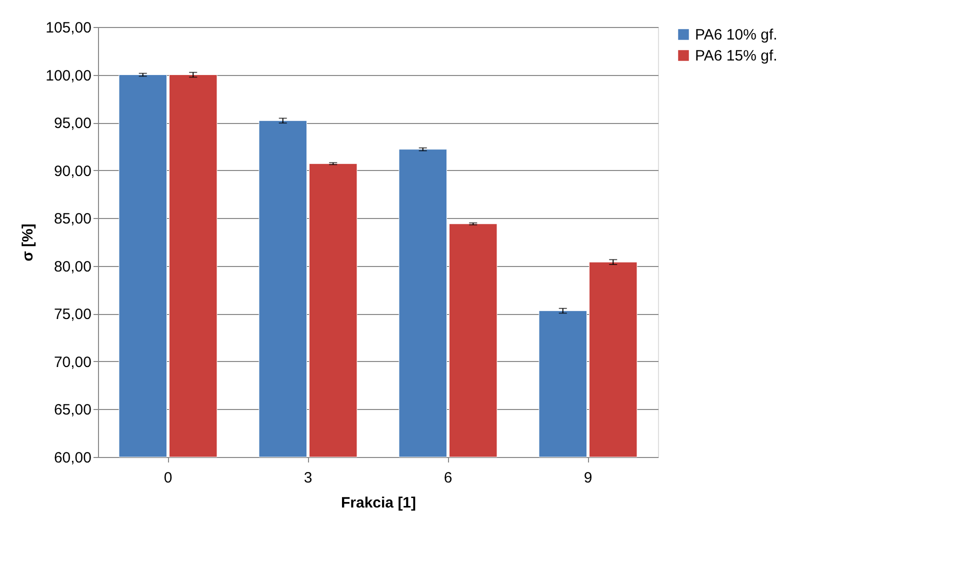 This screenshot has width=957, height=580. Describe the element at coordinates (168, 478) in the screenshot. I see `x-tick-label: 0` at that location.